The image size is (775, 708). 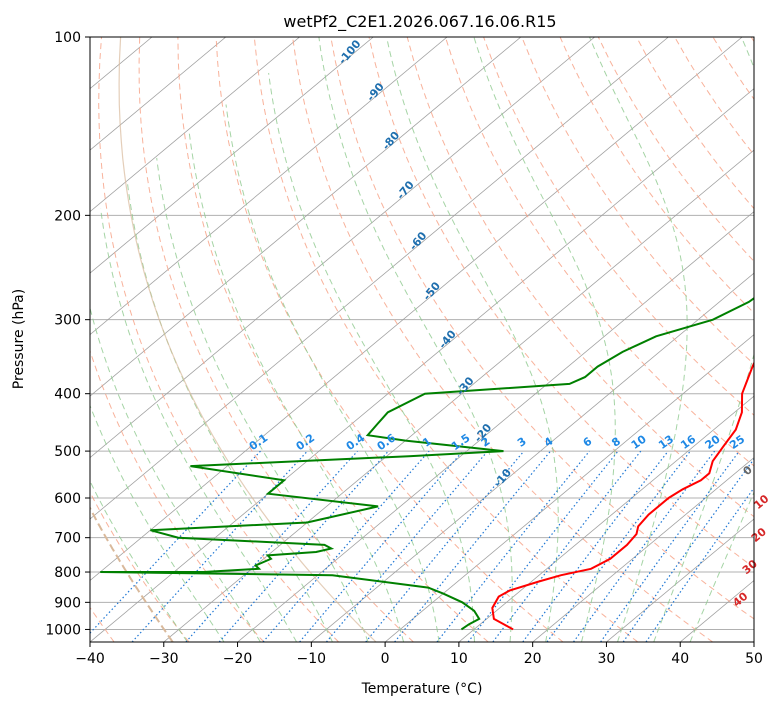 What do you see at coordinates (666, 442) in the screenshot?
I see `mixing-ratio-label: 13` at bounding box center [666, 442].